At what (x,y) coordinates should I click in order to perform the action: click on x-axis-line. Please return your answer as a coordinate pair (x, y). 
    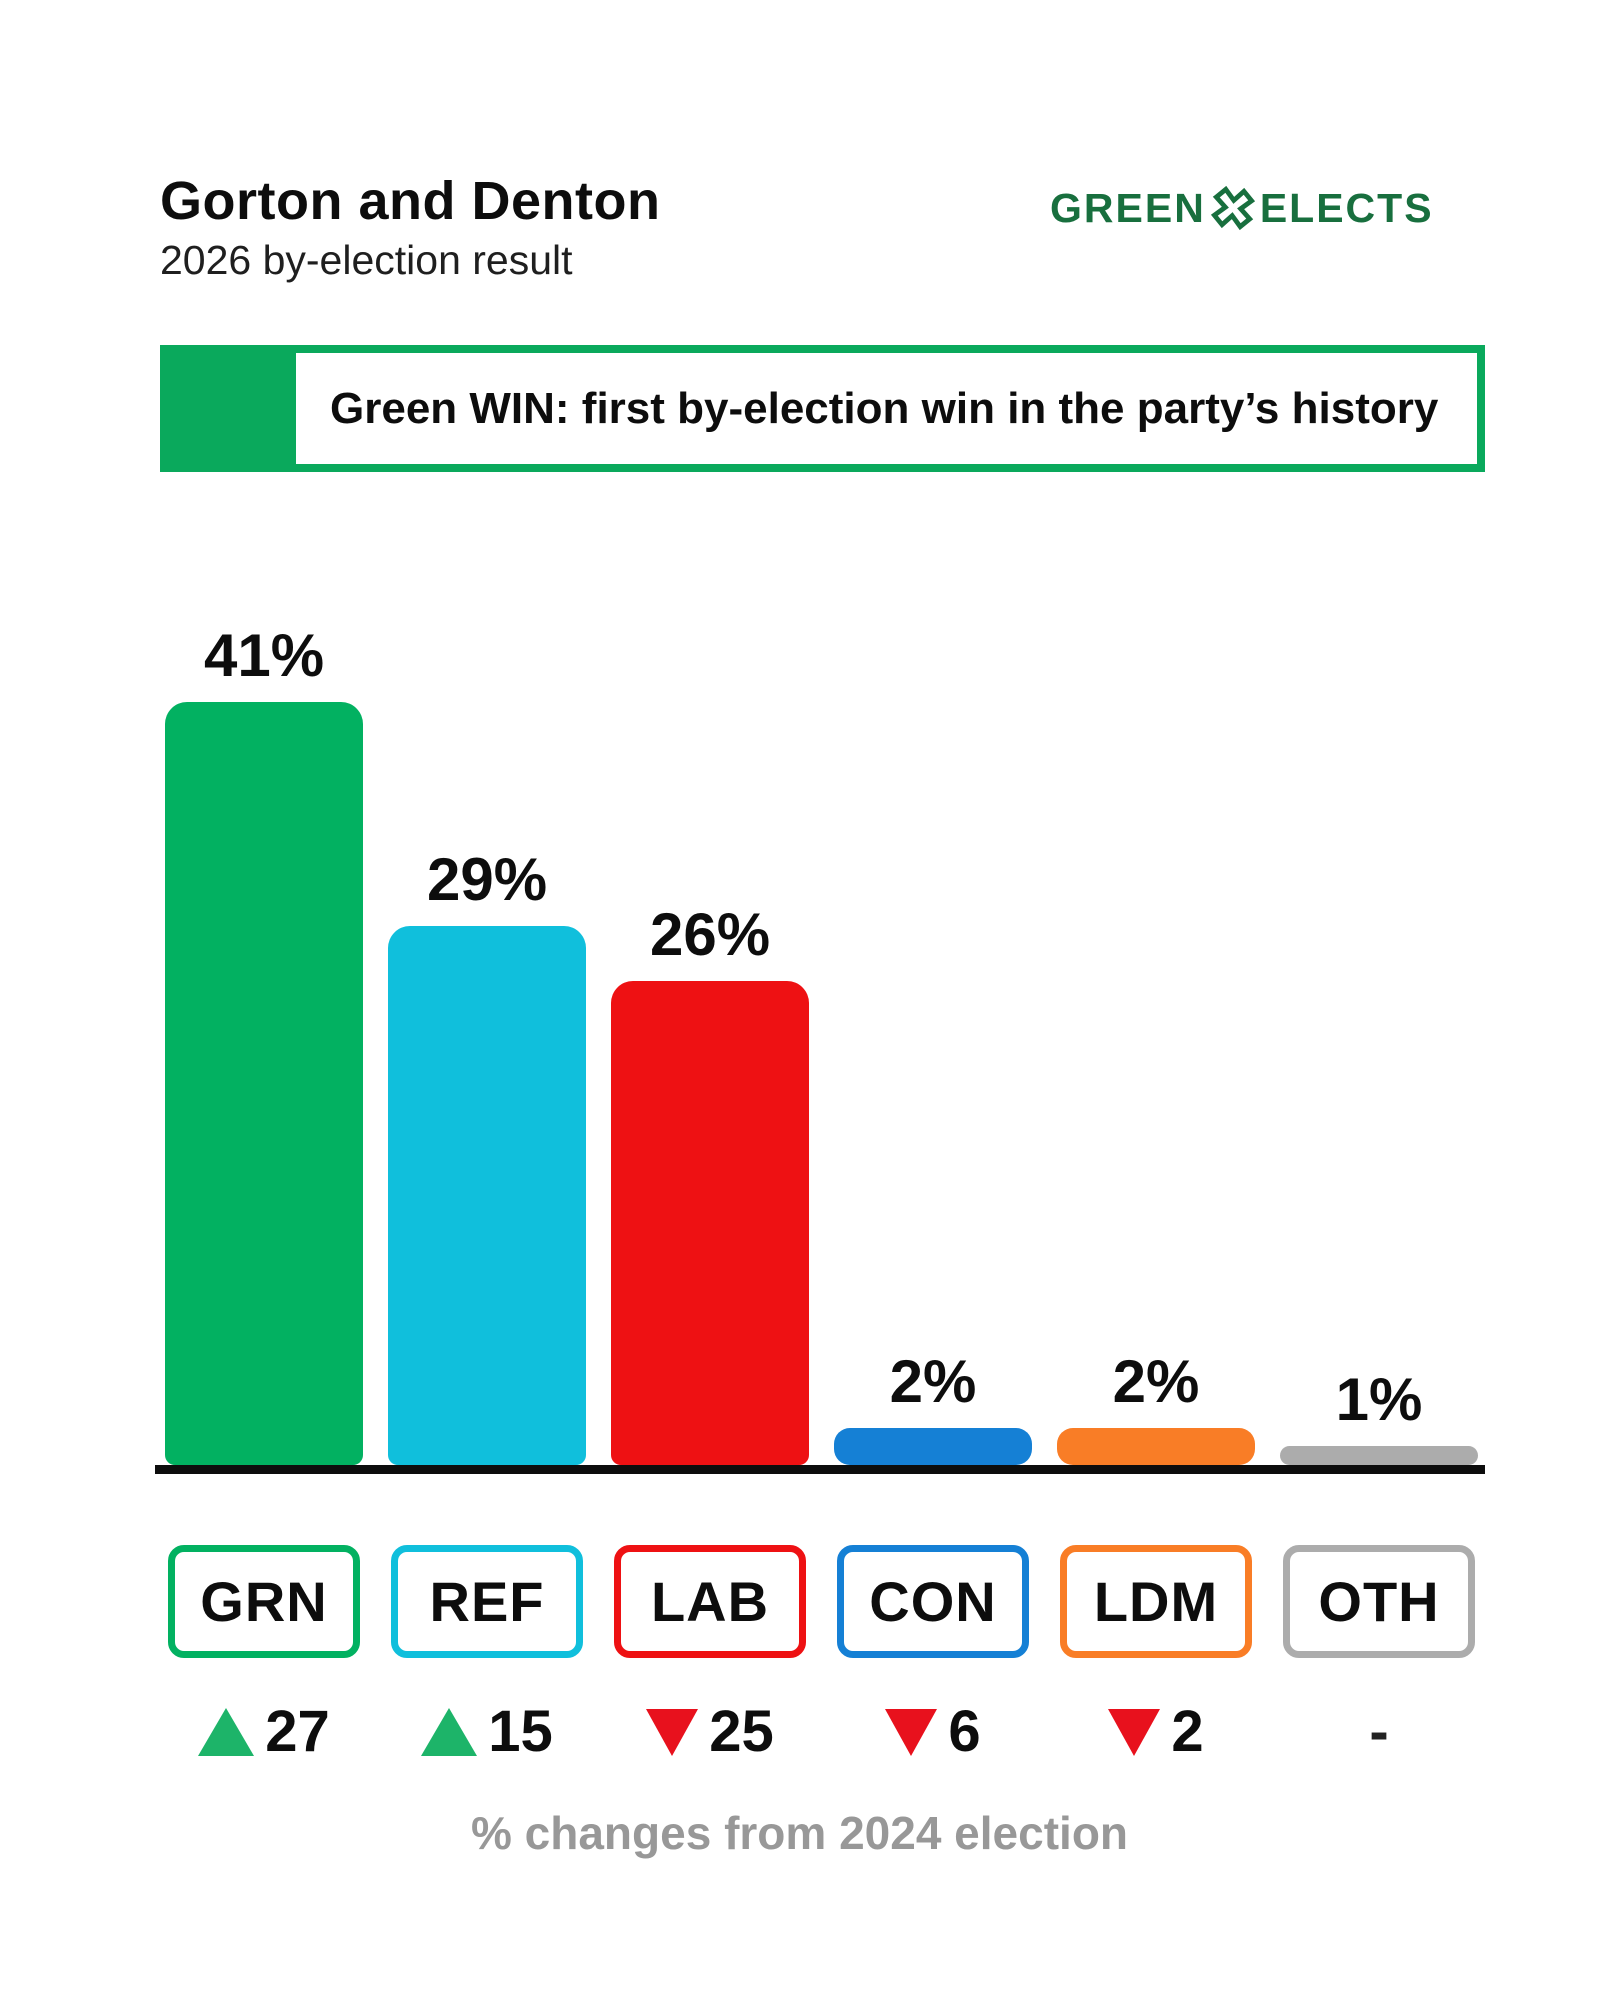
    Looking at the image, I should click on (820, 1469).